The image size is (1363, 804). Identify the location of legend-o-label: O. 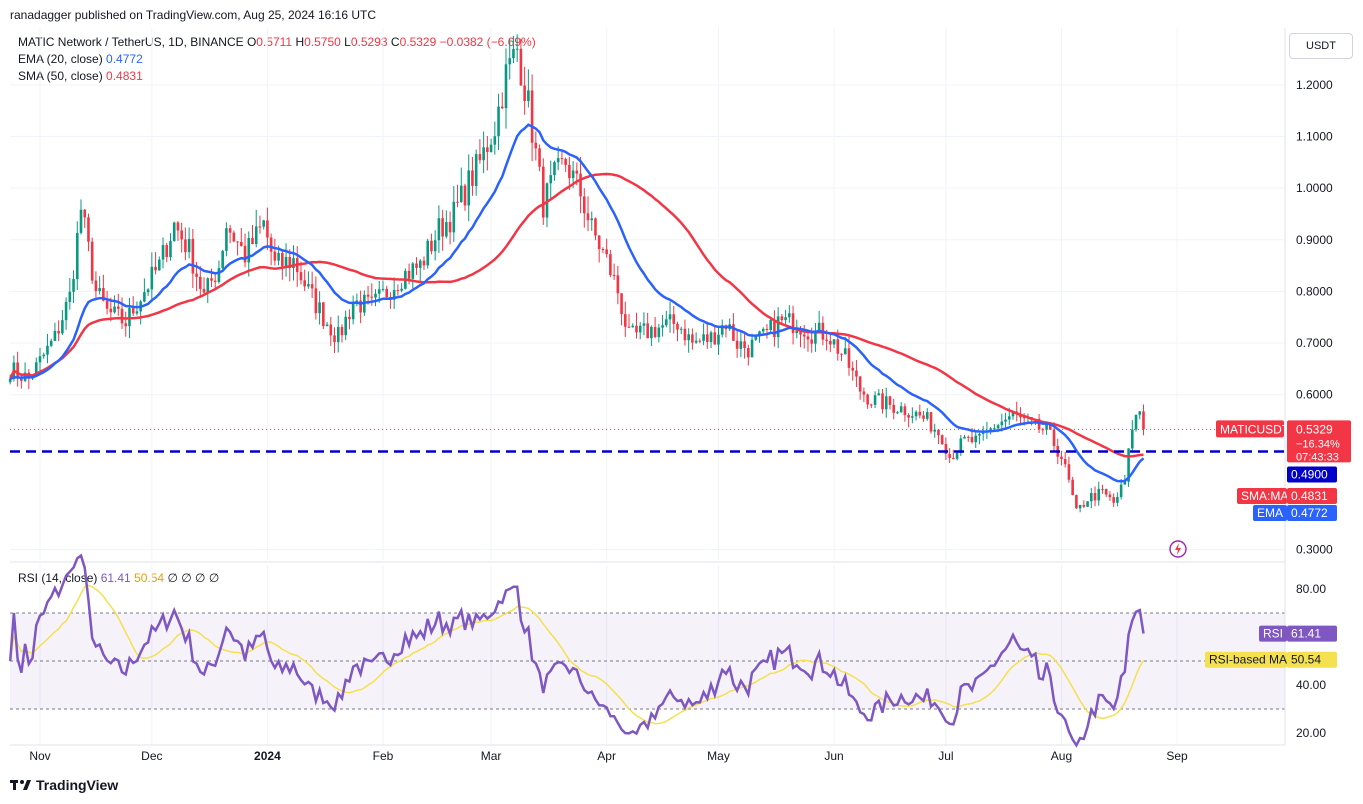
(251, 42).